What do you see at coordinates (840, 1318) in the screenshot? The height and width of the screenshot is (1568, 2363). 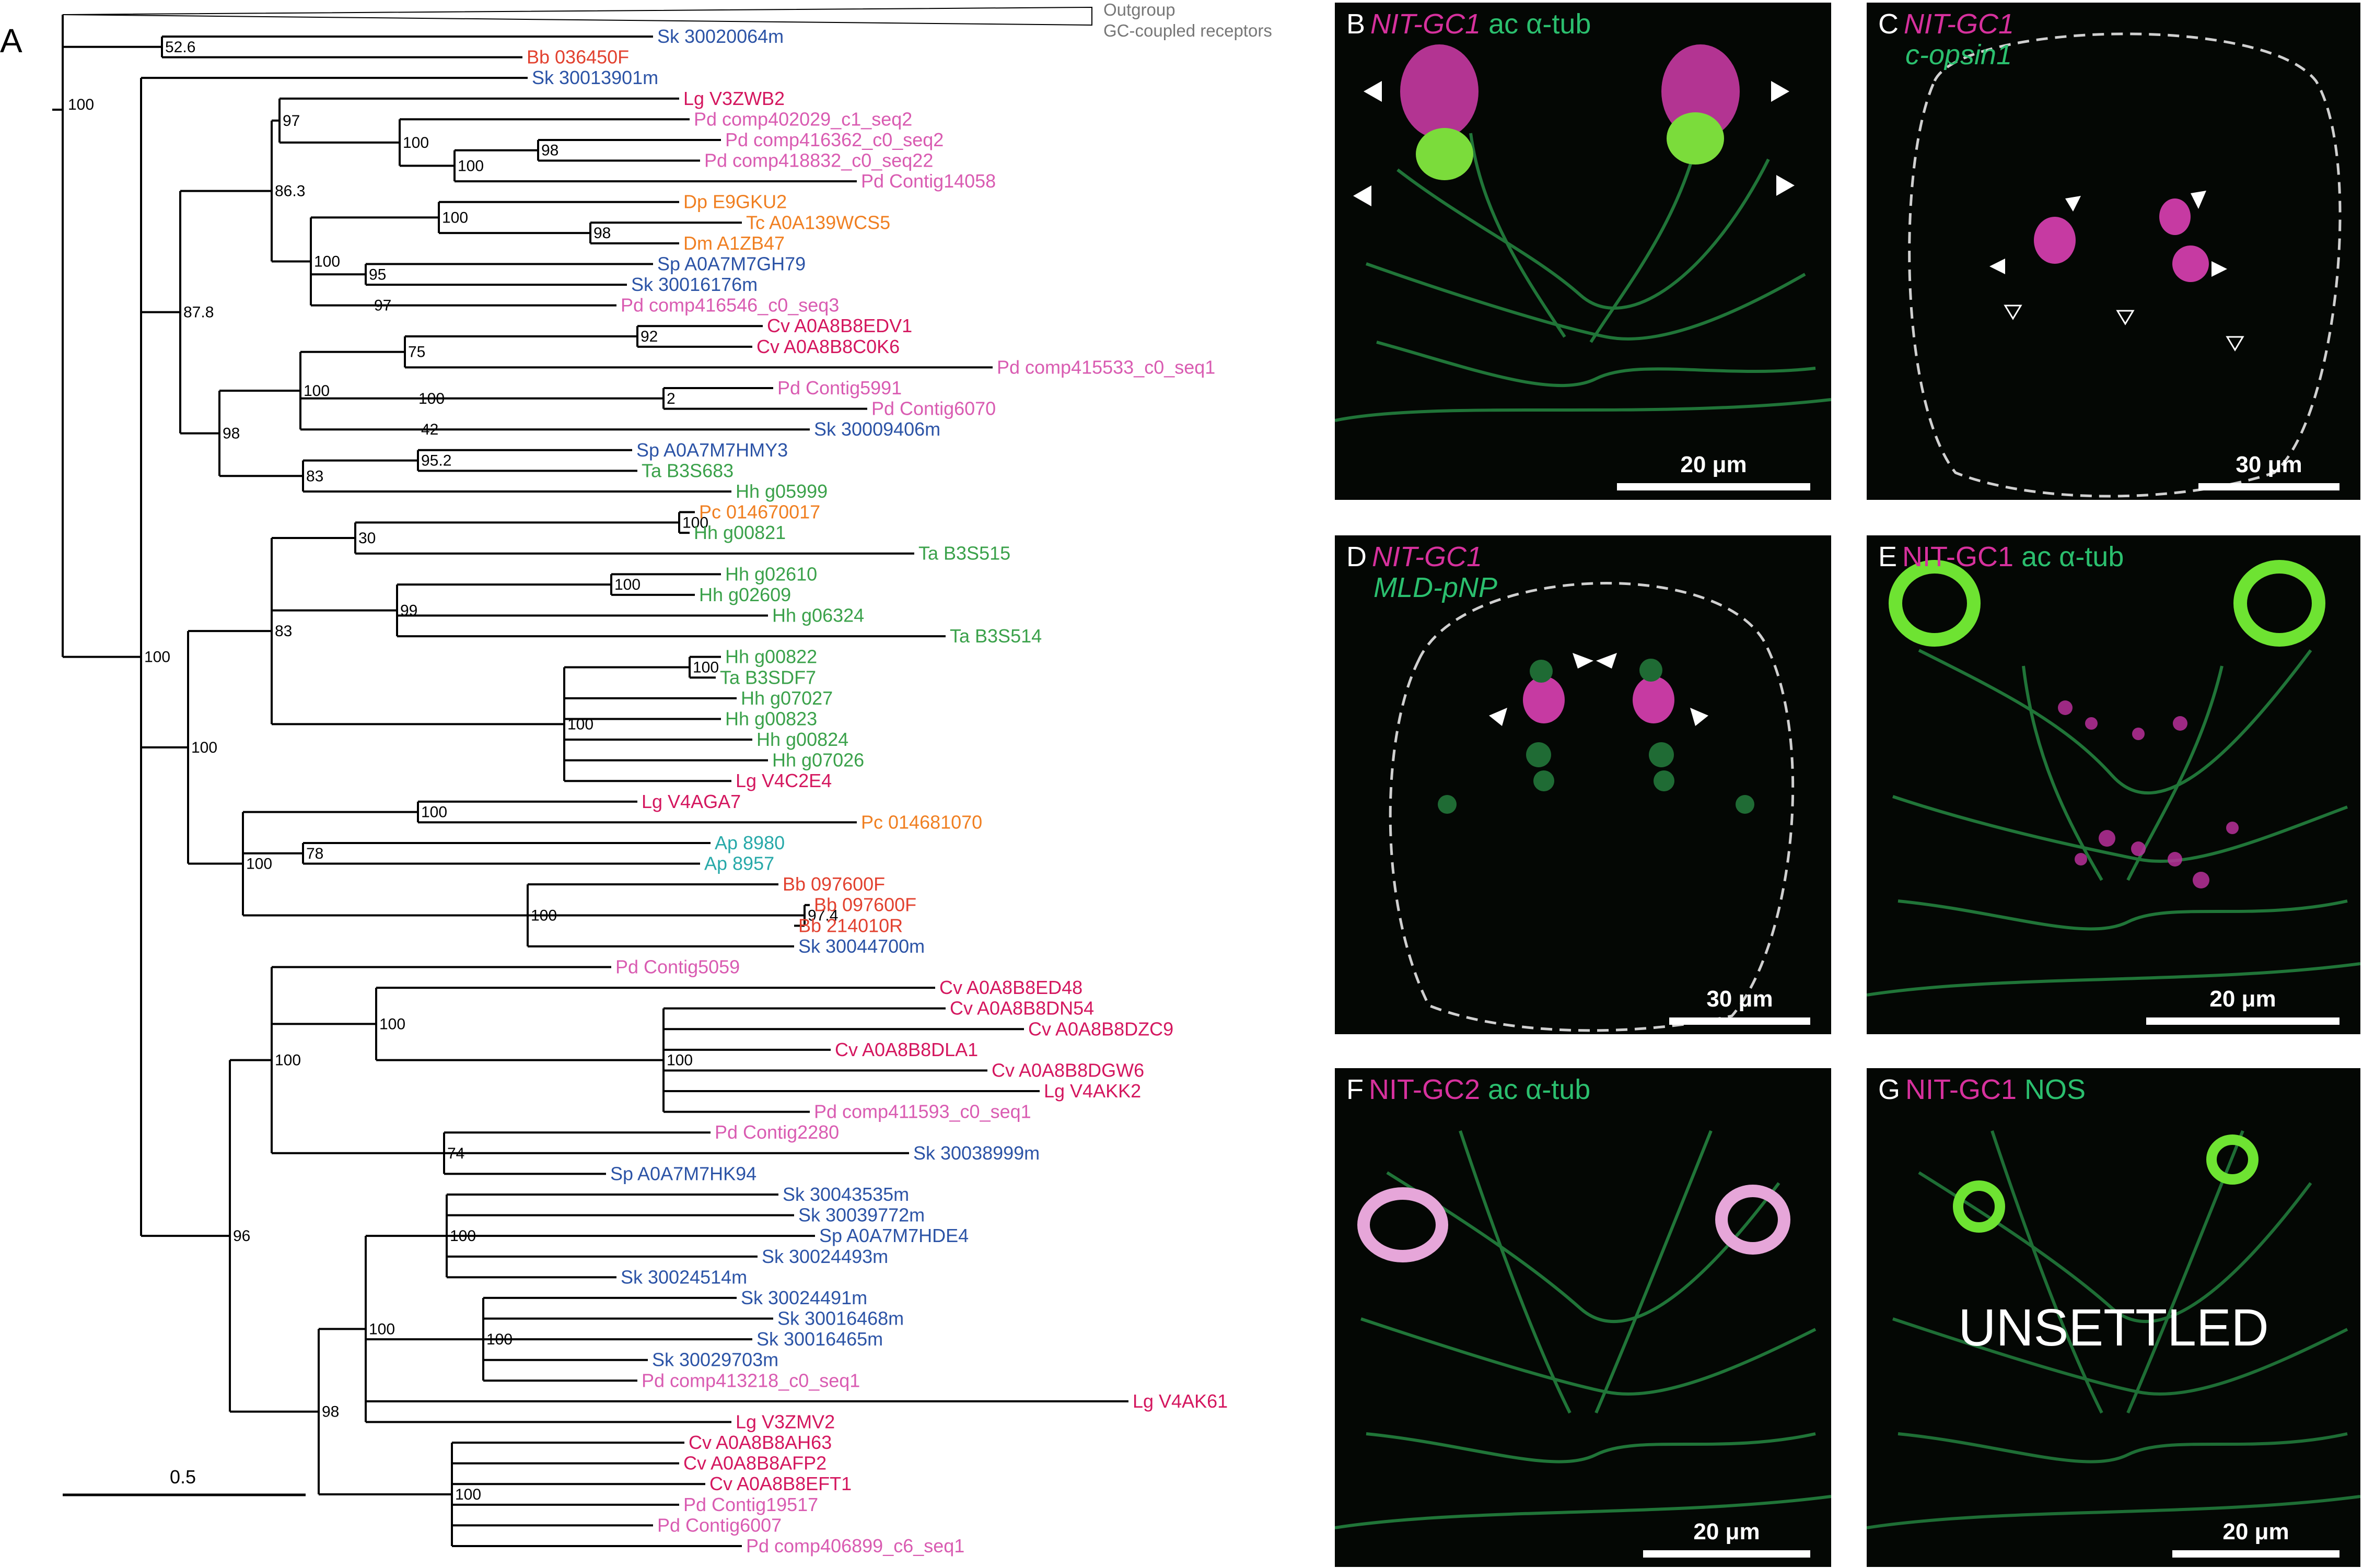 I see `tree-leaf-label: Sk 30016468m` at bounding box center [840, 1318].